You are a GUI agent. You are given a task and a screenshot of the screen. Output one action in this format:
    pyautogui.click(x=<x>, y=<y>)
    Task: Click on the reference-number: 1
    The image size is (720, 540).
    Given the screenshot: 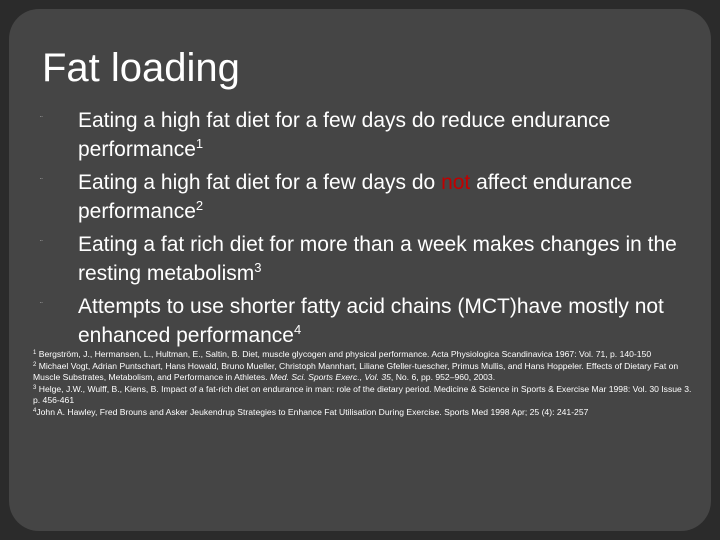 What is the action you would take?
    pyautogui.click(x=35, y=353)
    